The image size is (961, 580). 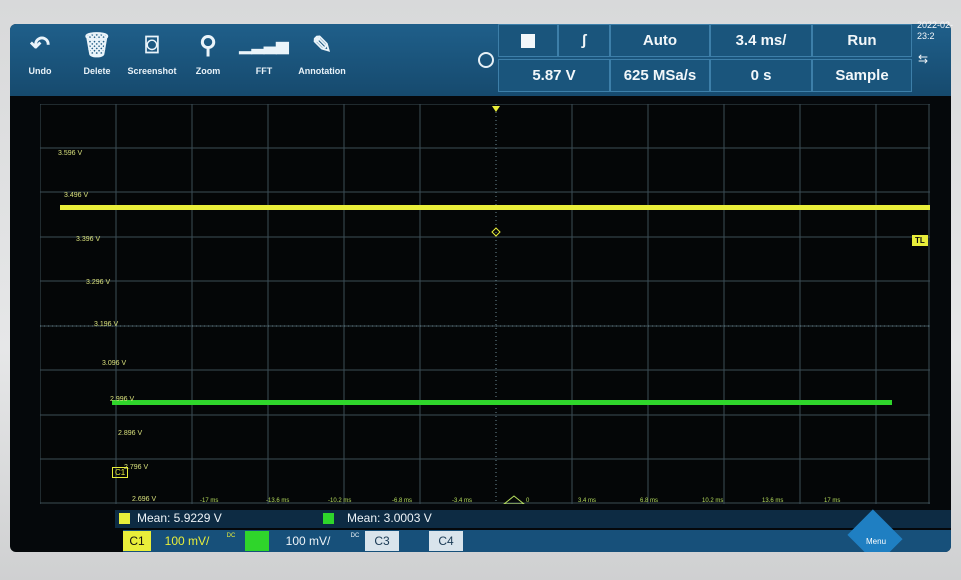 I want to click on time-label: -13.6 ms, so click(x=278, y=501).